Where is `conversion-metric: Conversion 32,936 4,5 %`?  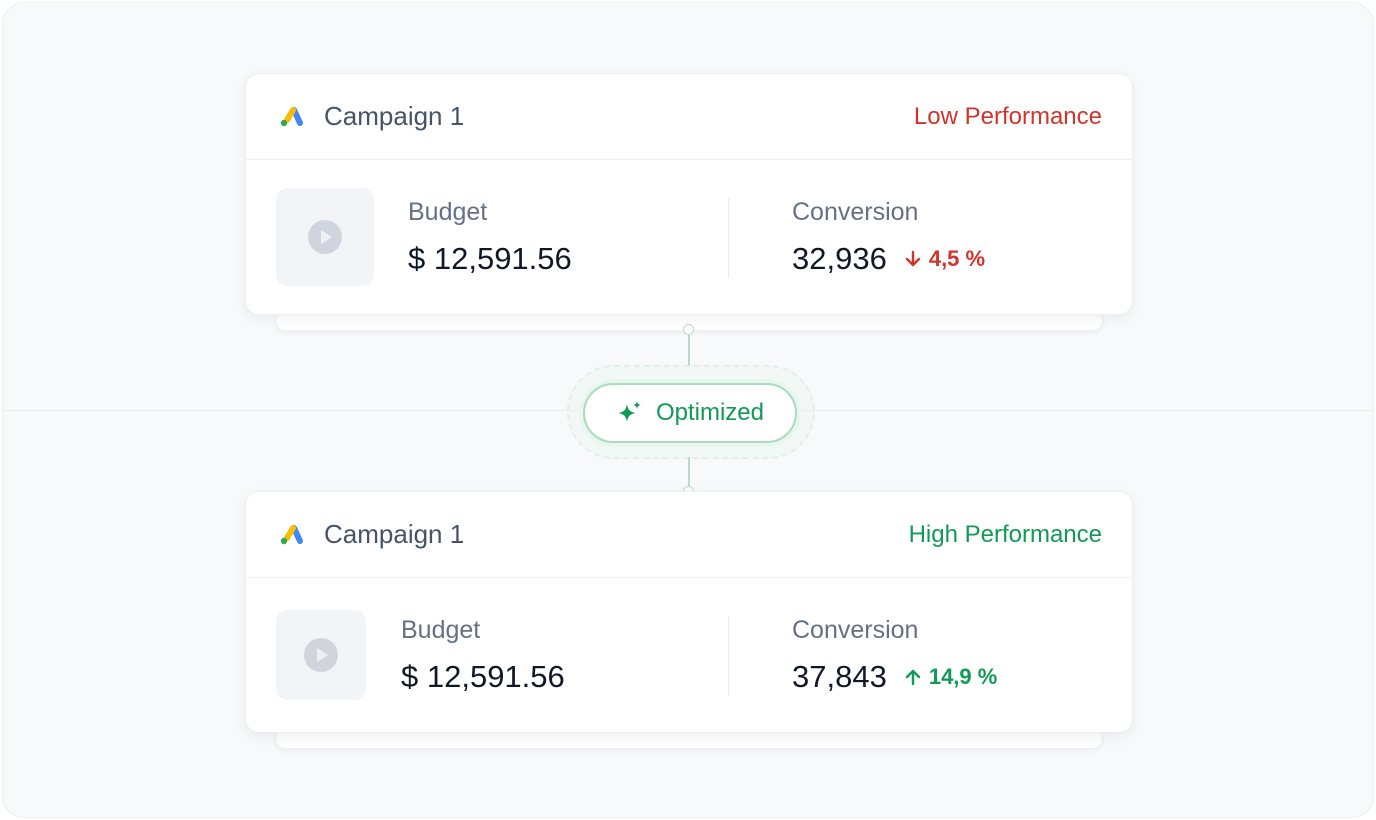
conversion-metric: Conversion 32,936 4,5 % is located at coordinates (888, 237).